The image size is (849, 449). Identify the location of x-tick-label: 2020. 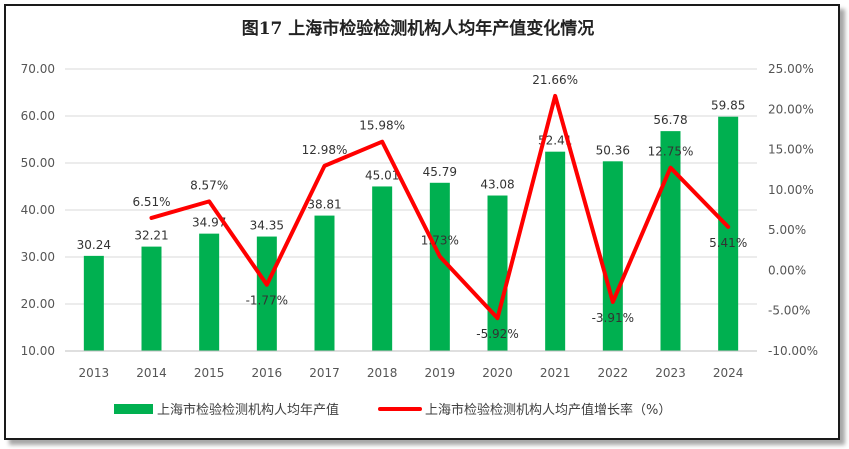
(497, 373).